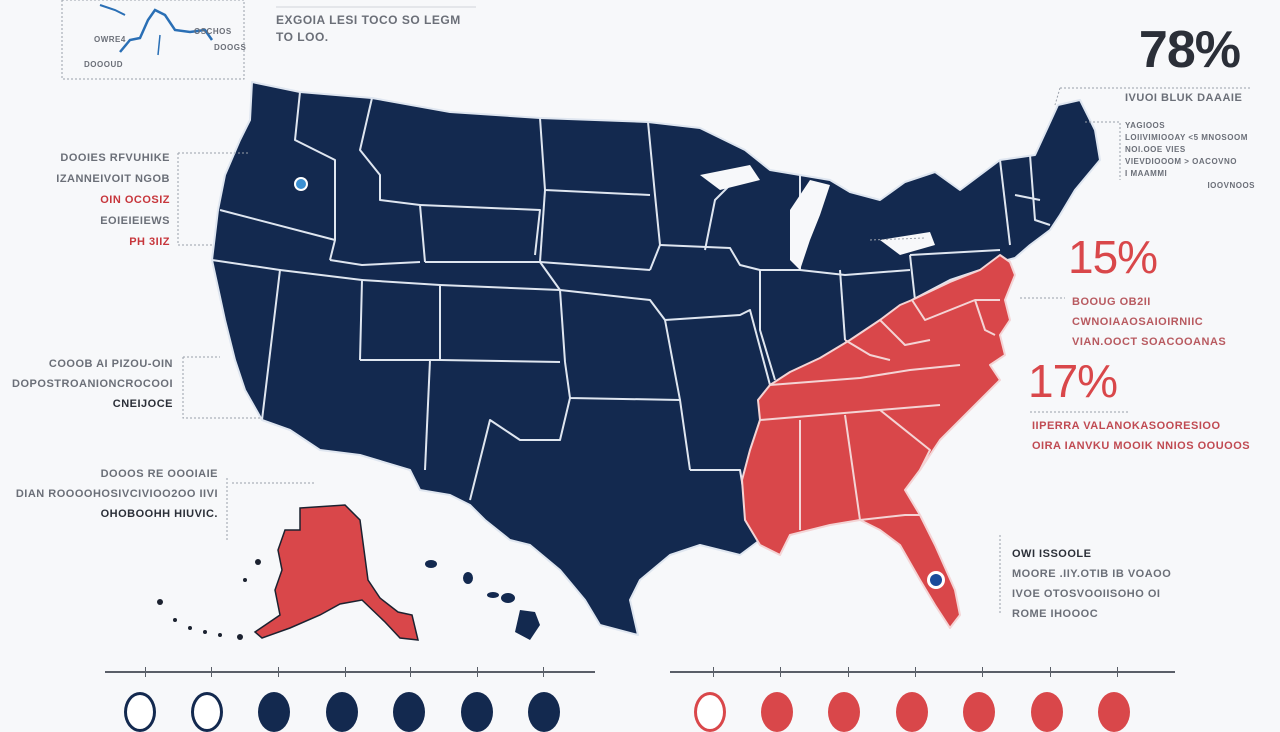 This screenshot has width=1280, height=732. Describe the element at coordinates (1186, 137) in the screenshot. I see `stat-line: LOIIVIMIOOAY <5 MNOSOOM` at that location.